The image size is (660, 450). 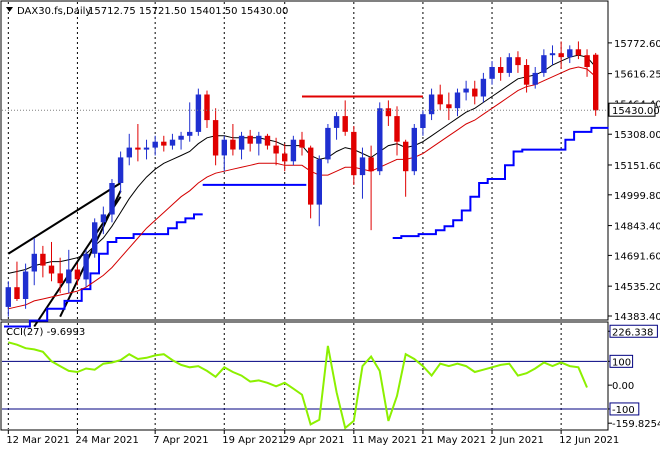 What do you see at coordinates (623, 386) in the screenshot?
I see `cci-tick-label: 0.00` at bounding box center [623, 386].